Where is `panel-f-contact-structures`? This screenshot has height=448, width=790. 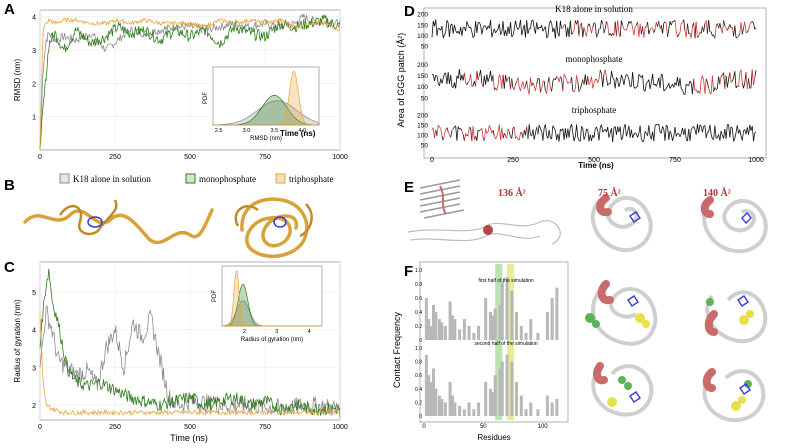 panel-f-contact-structures is located at coordinates (675, 352).